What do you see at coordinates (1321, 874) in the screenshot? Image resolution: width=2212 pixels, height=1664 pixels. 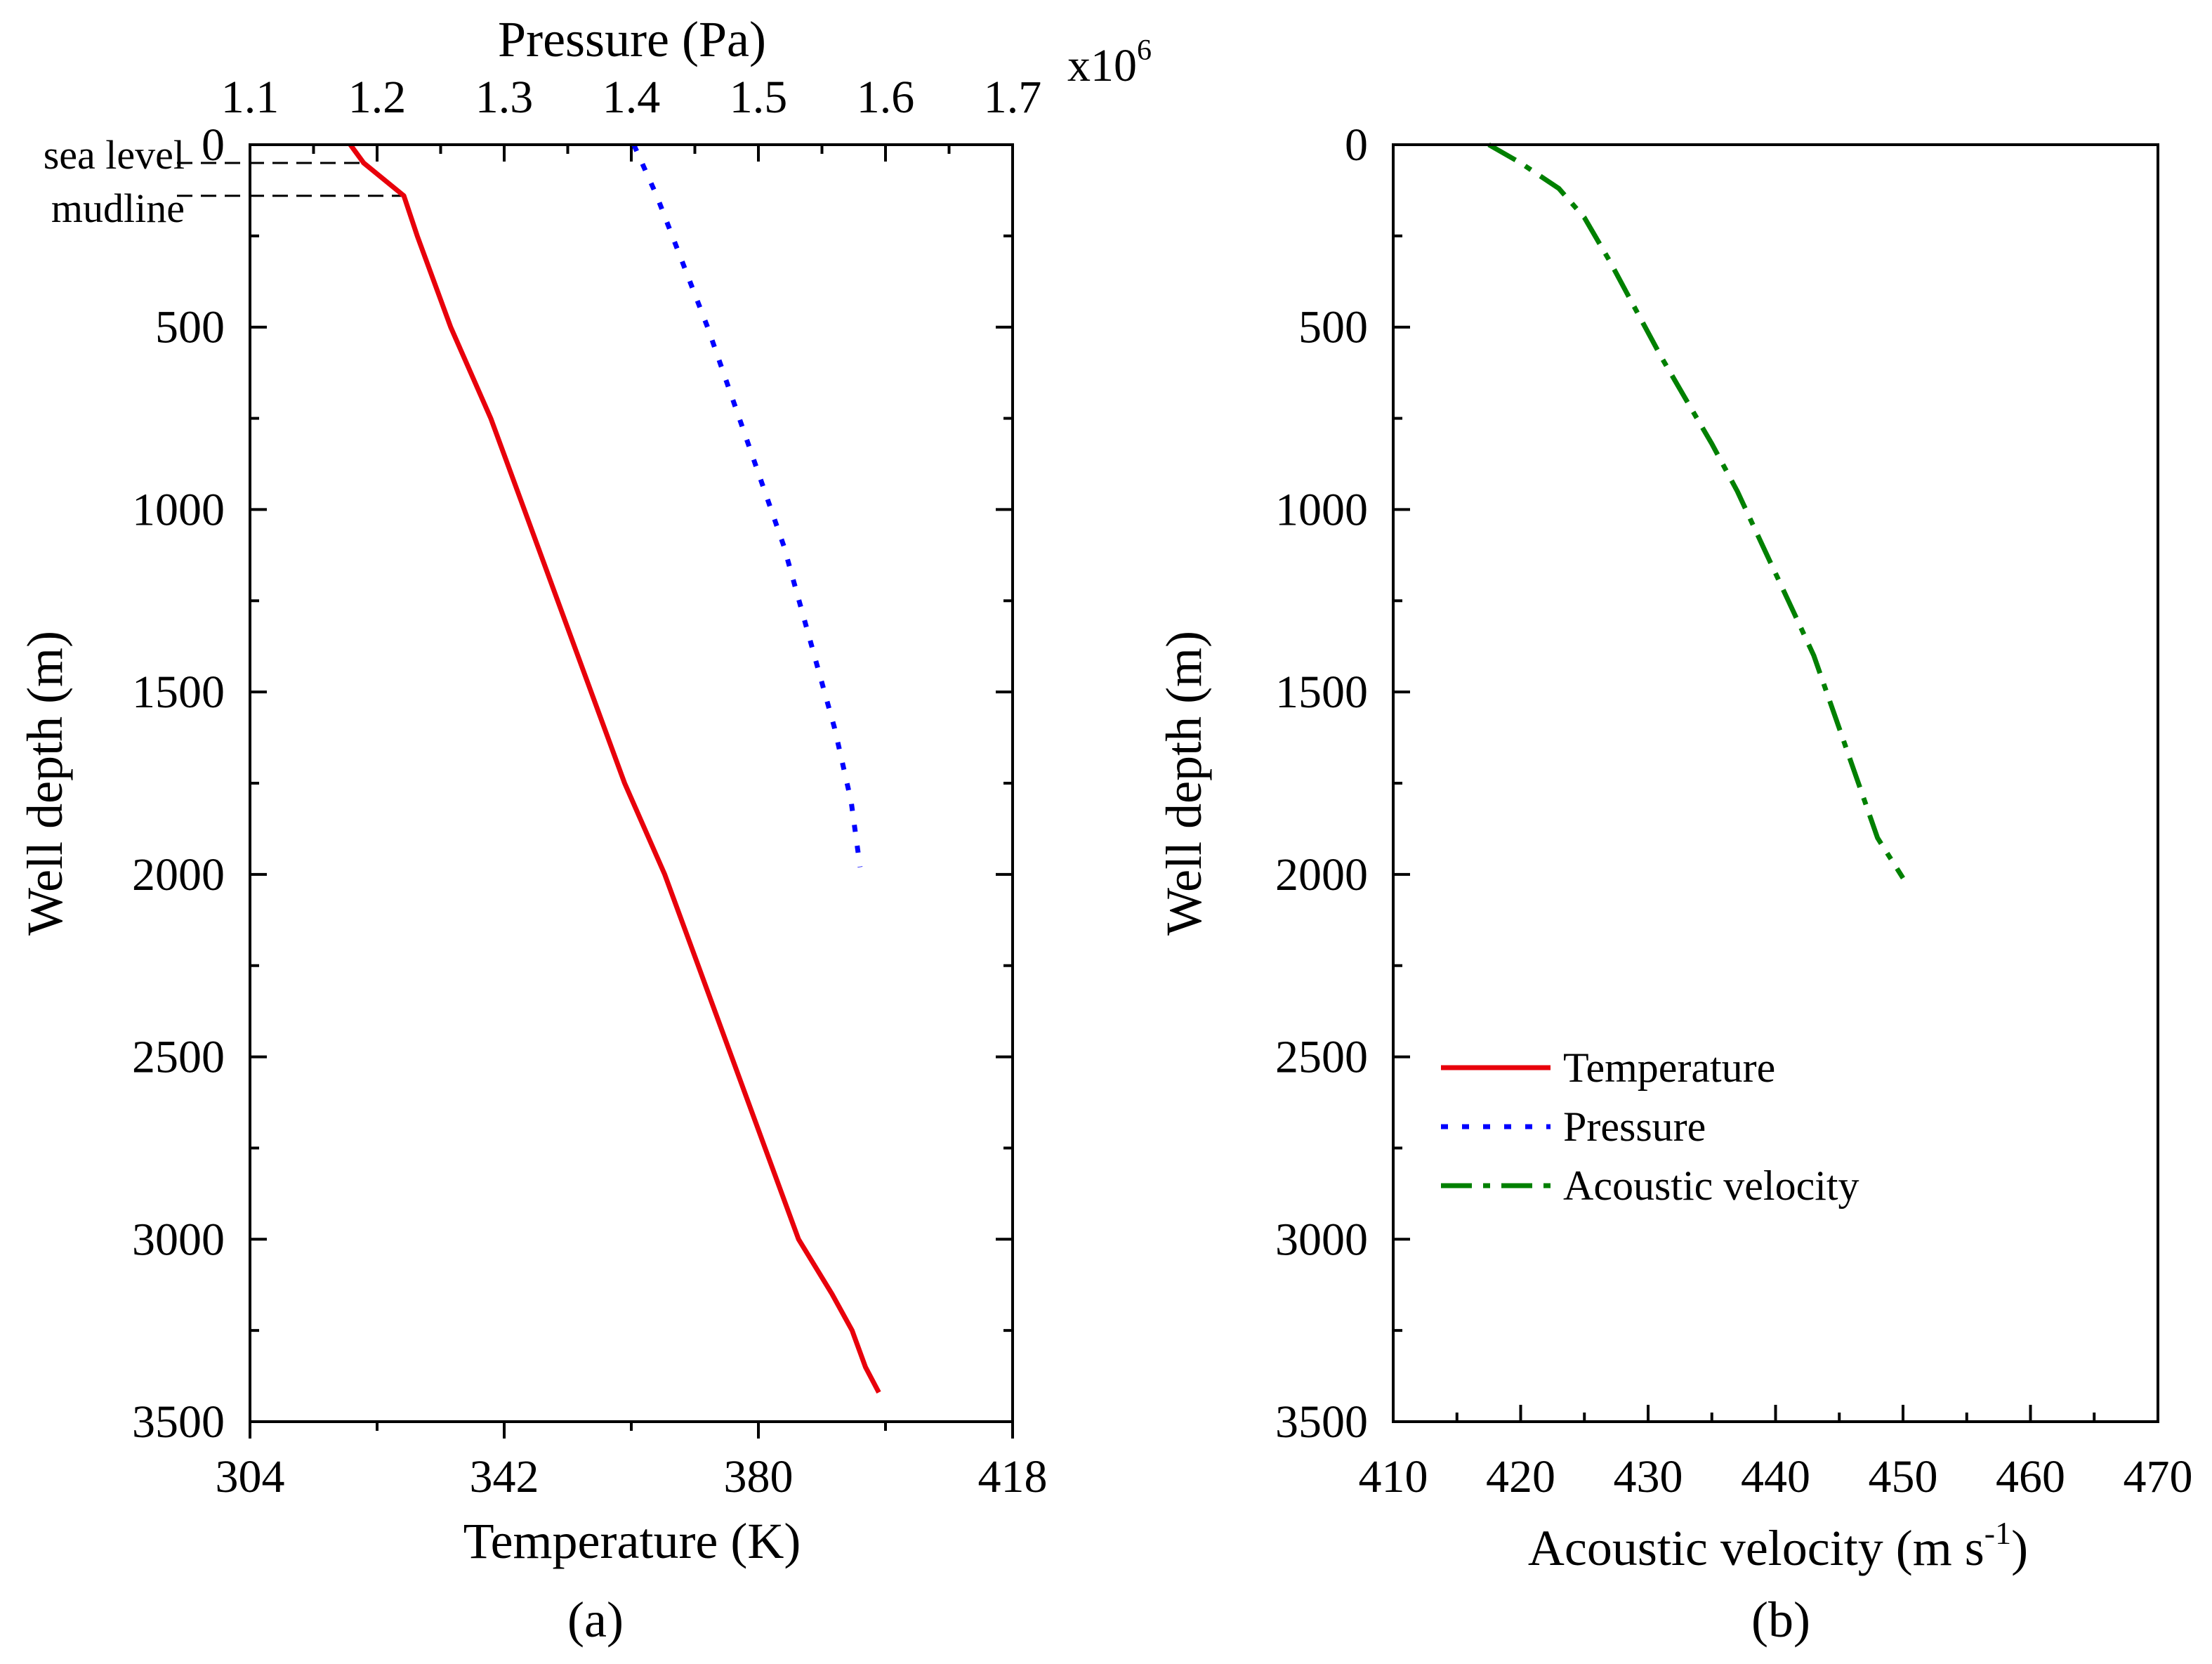 I see `b-y-tick-label: 2000` at bounding box center [1321, 874].